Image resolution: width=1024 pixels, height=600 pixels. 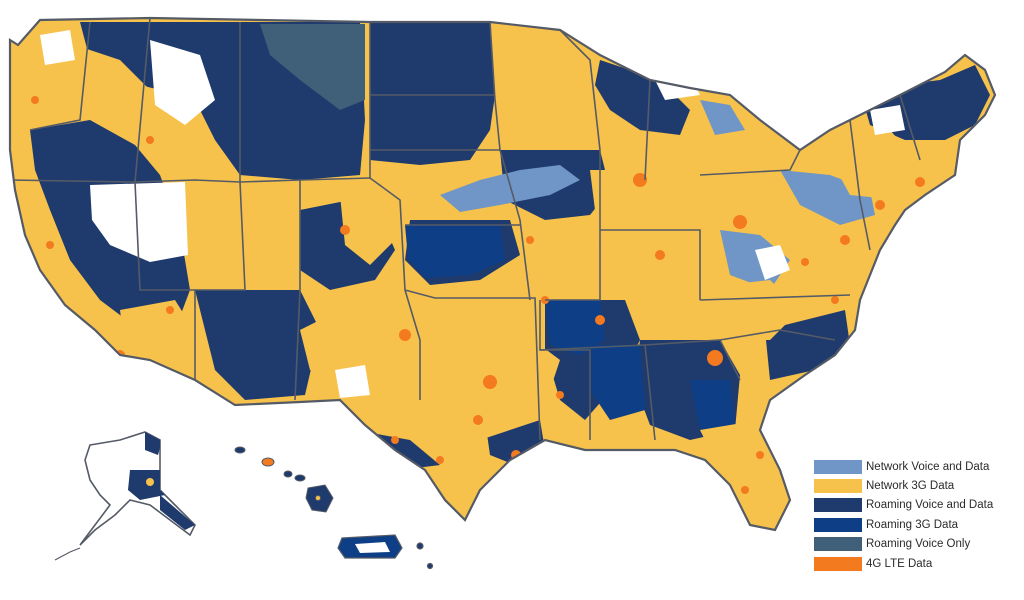 I want to click on legend-item-roaming-voice-data: Roaming Voice and Data, so click(x=919, y=505).